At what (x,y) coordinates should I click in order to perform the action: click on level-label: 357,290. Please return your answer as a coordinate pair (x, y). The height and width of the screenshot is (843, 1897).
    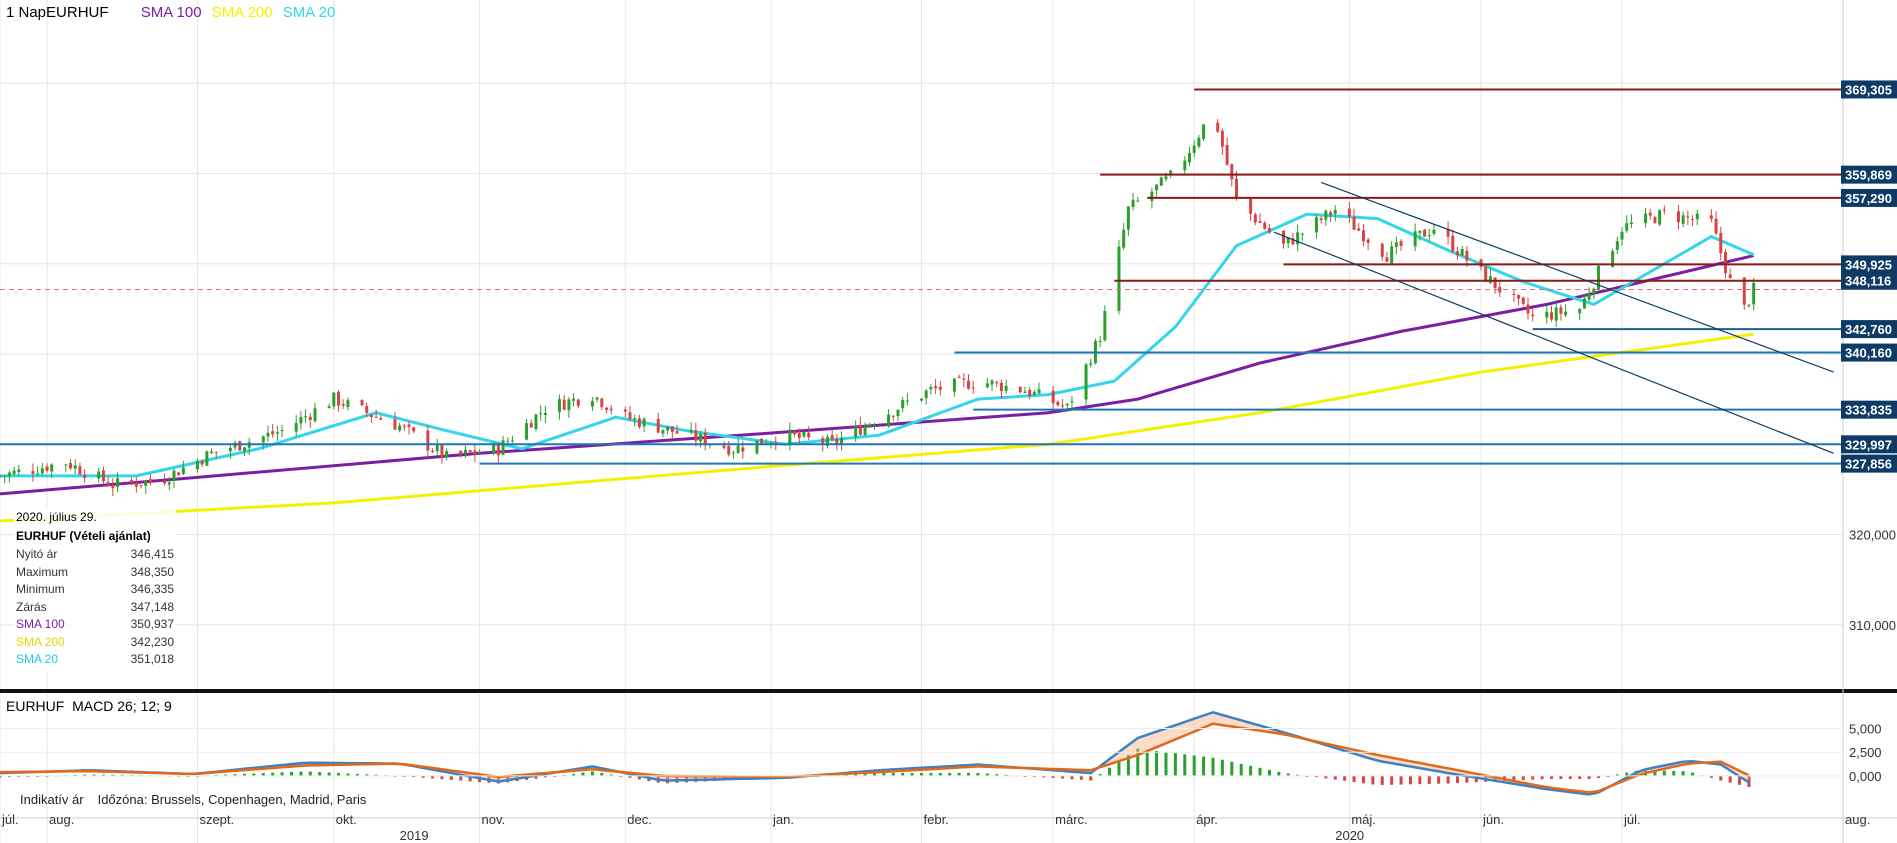
    Looking at the image, I should click on (1868, 198).